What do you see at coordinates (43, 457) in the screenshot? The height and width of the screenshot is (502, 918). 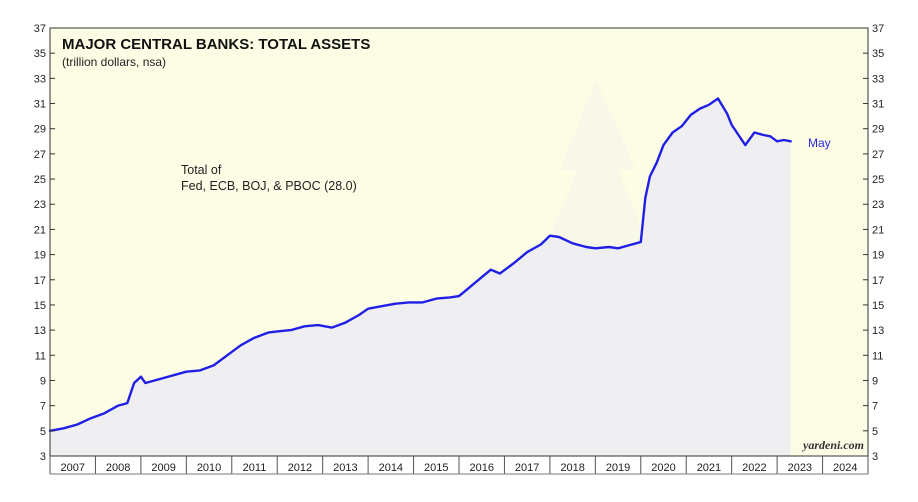 I see `y-tick-label-left: 3` at bounding box center [43, 457].